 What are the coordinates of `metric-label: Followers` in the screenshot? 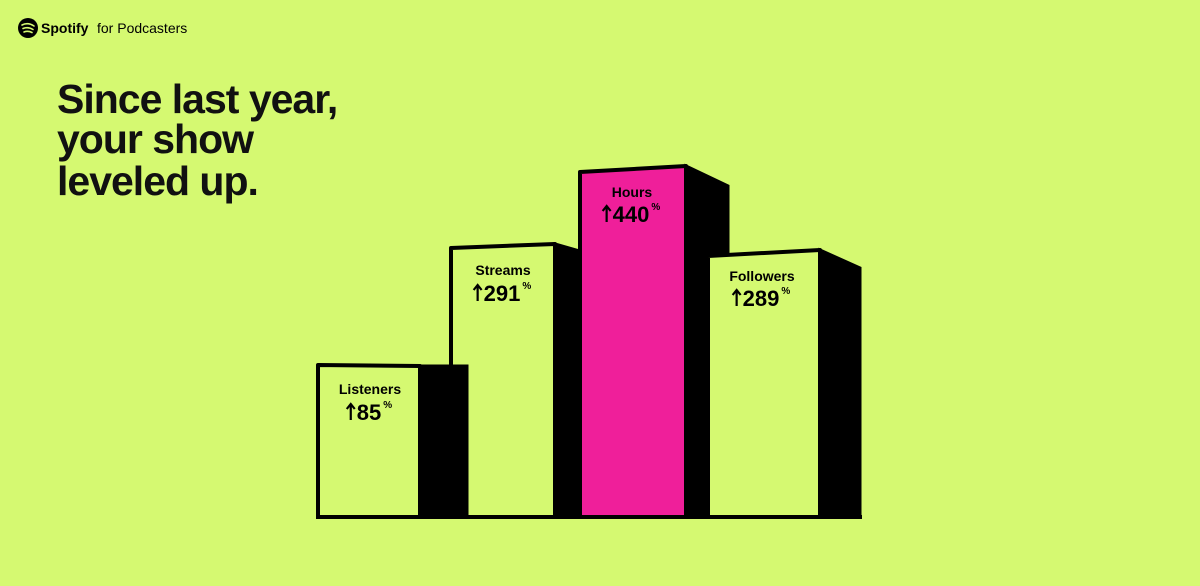 It's located at (762, 276).